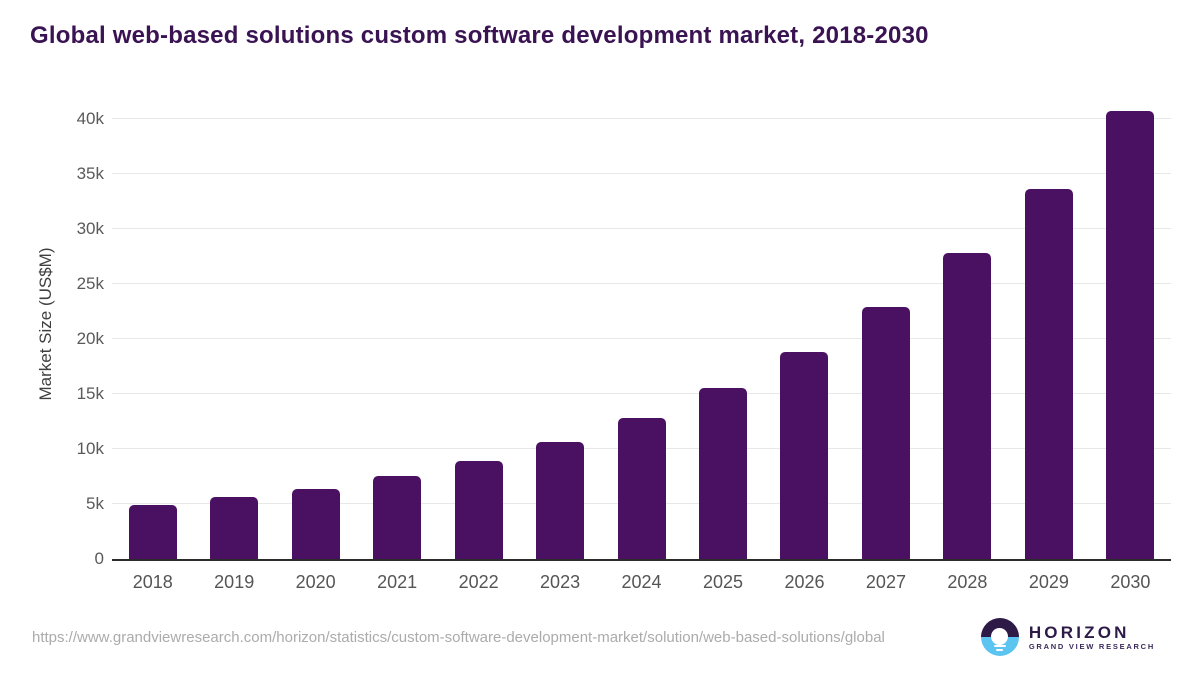 This screenshot has width=1200, height=675. I want to click on y-tick-label: 30k, so click(90, 228).